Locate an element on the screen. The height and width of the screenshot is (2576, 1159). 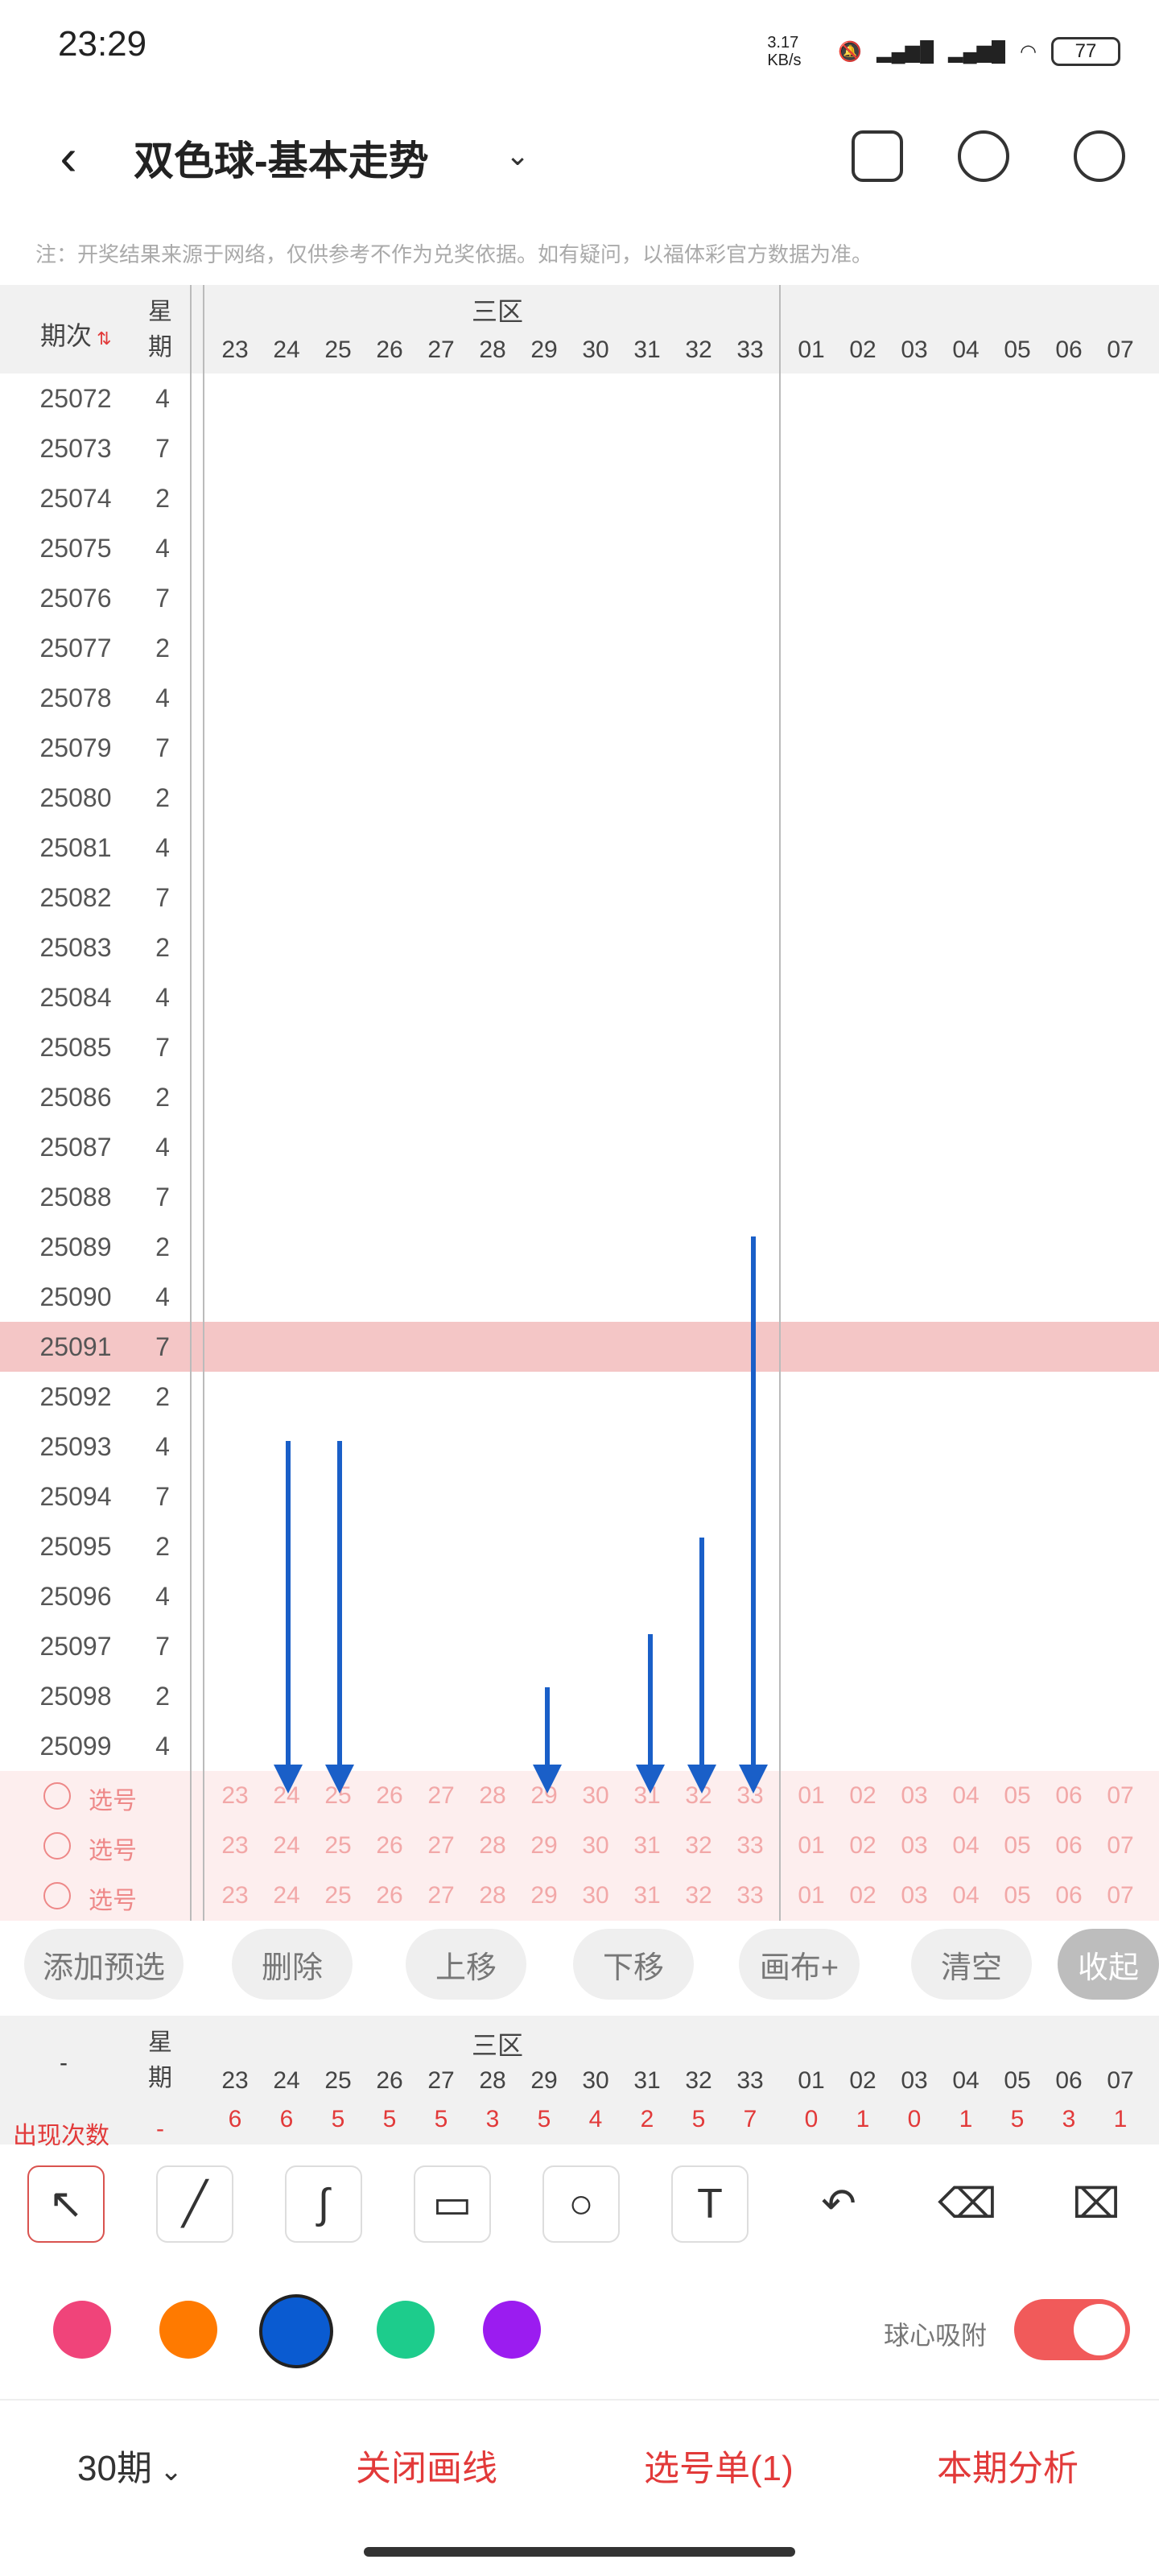
delete-button: 删除 is located at coordinates (292, 1964).